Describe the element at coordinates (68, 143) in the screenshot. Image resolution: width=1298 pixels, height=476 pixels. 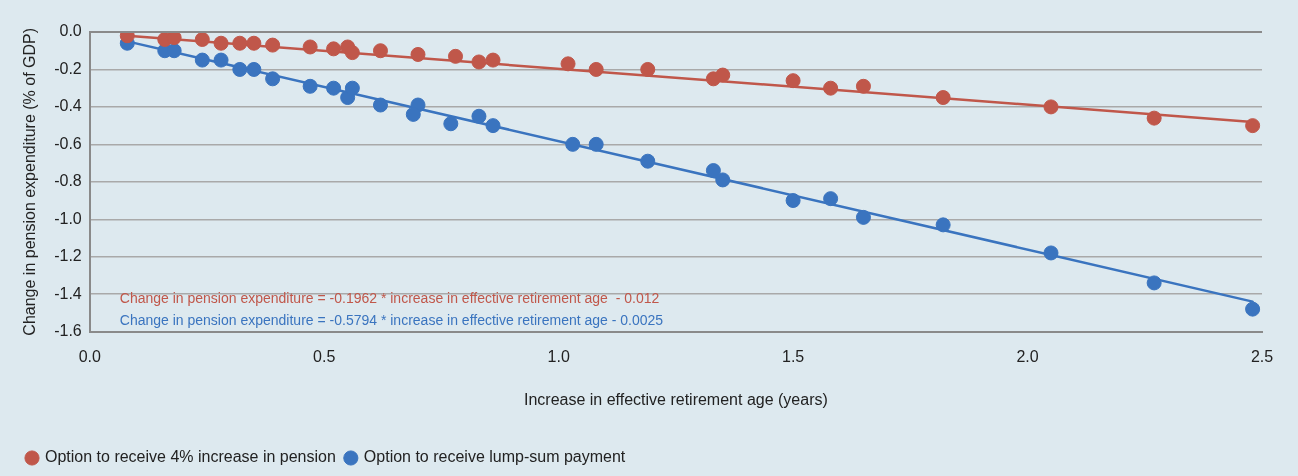
I see `y-tick-label: -0.6` at that location.